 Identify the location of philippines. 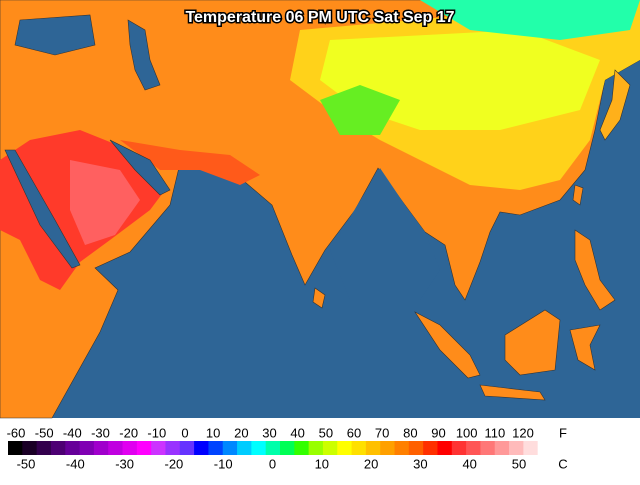
(595, 270).